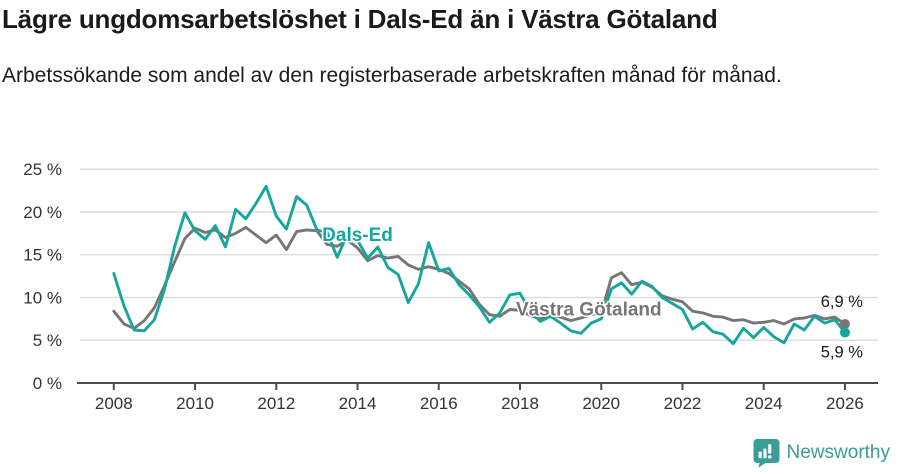 The image size is (900, 474). What do you see at coordinates (601, 403) in the screenshot?
I see `x-tick-label: 2020` at bounding box center [601, 403].